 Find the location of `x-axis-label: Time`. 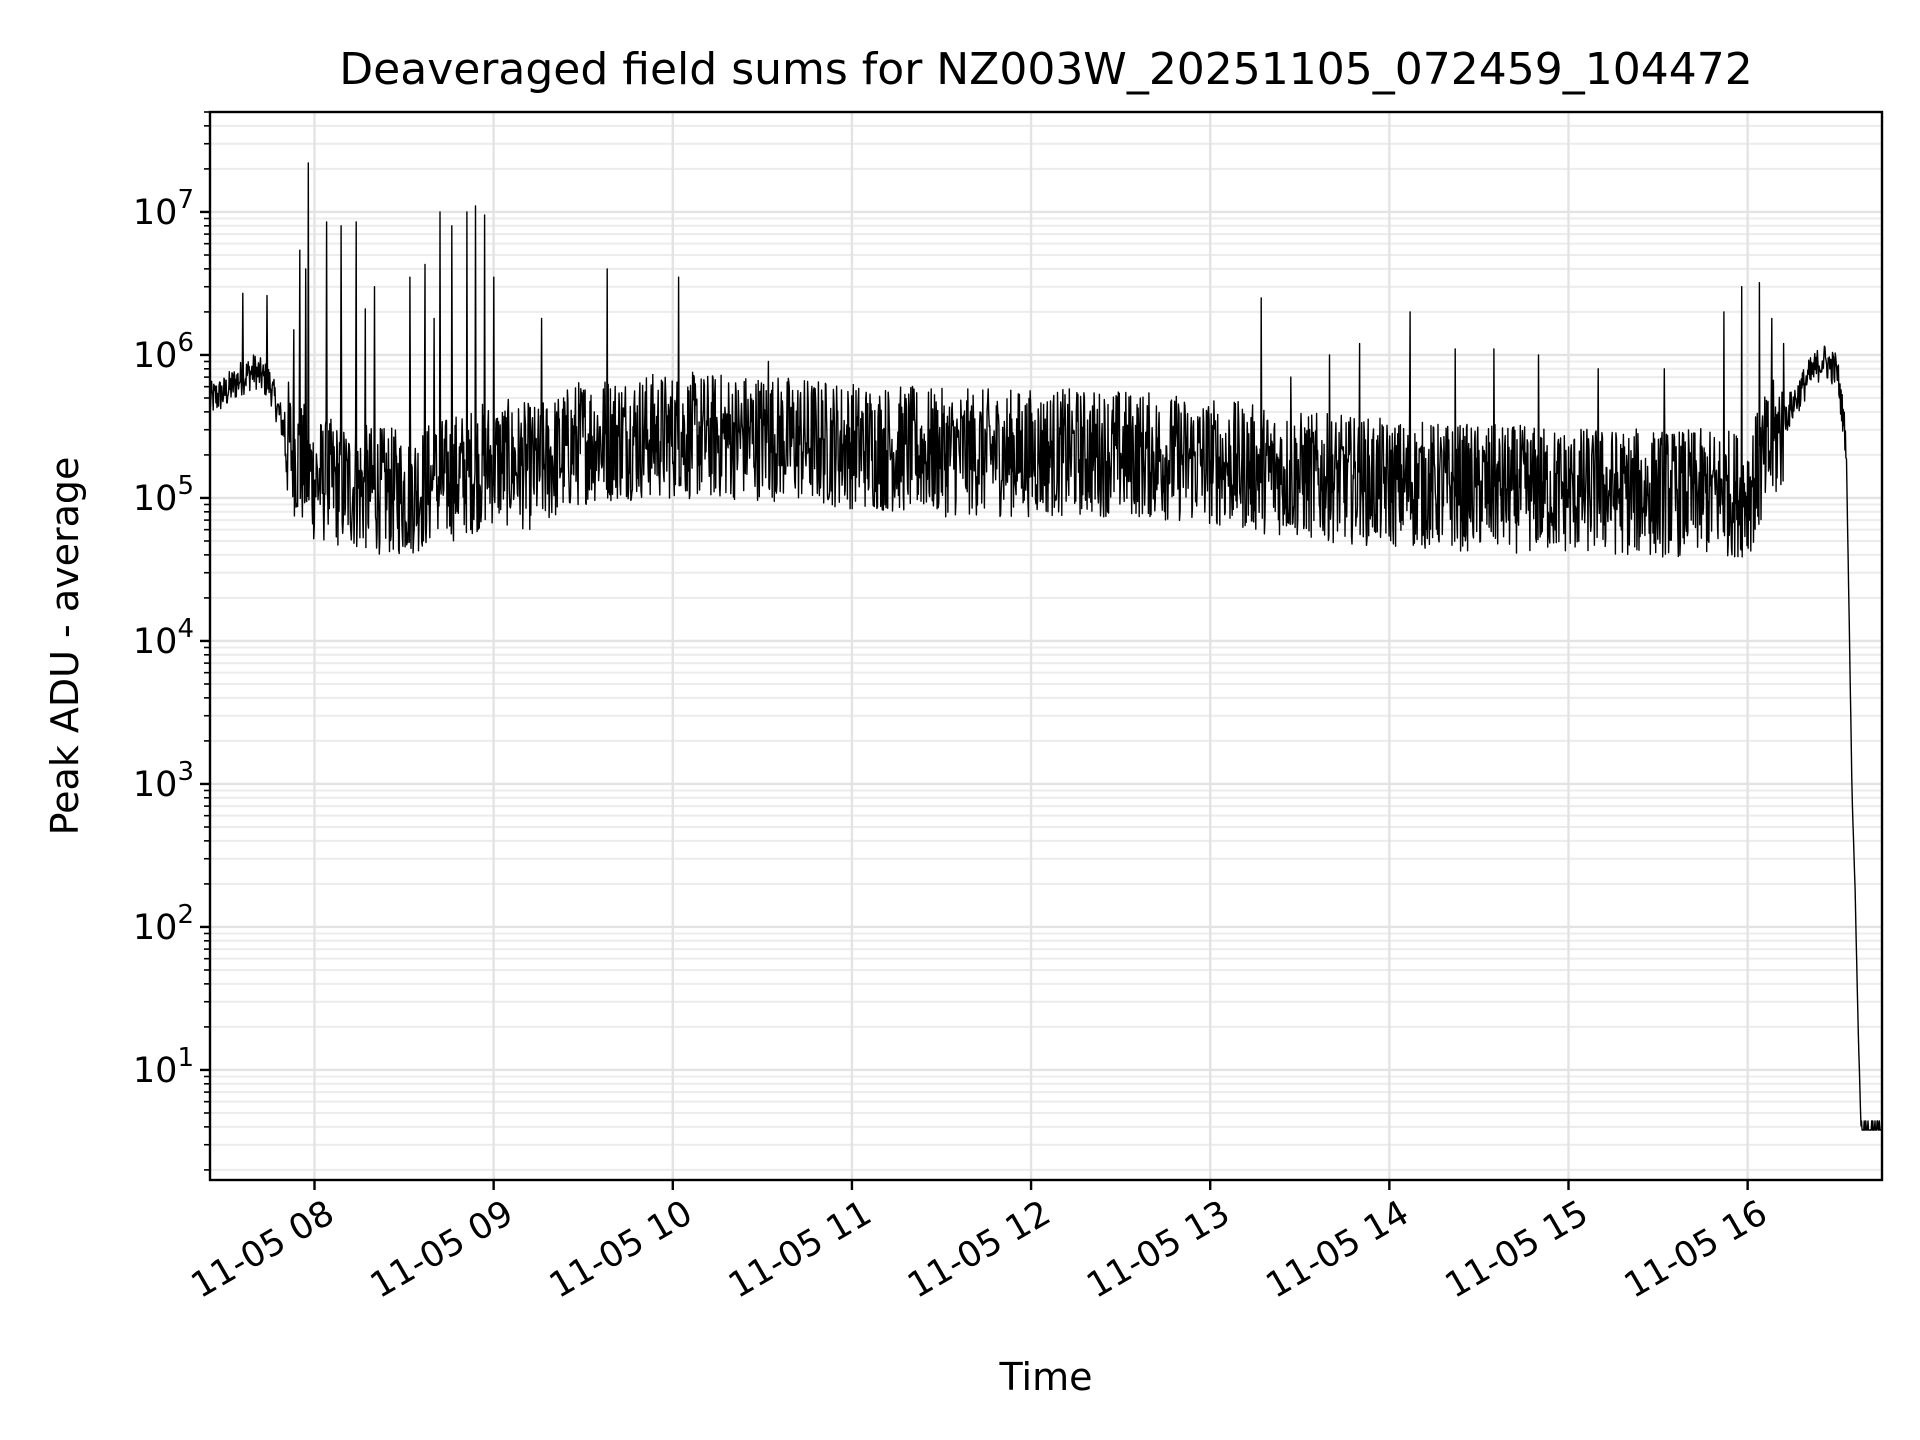

x-axis-label: Time is located at coordinates (1046, 1377).